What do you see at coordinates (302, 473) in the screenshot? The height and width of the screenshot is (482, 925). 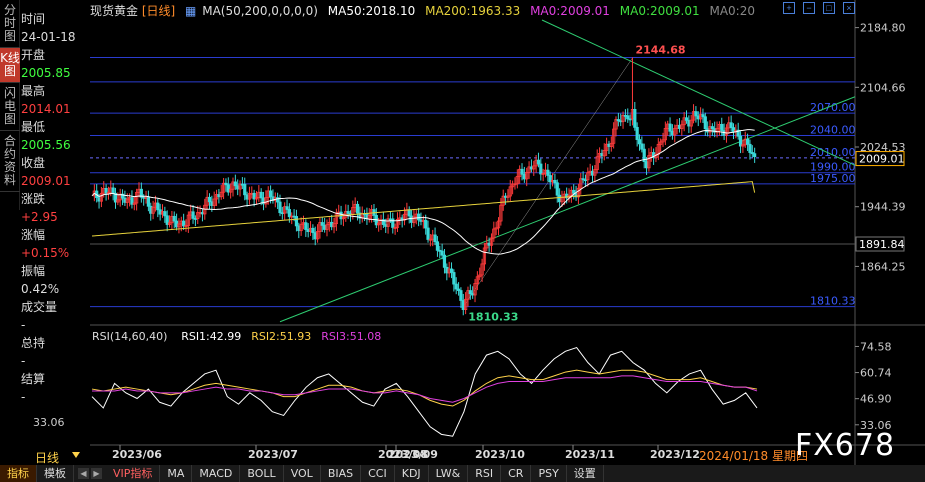 I see `tab-vol: VOL` at bounding box center [302, 473].